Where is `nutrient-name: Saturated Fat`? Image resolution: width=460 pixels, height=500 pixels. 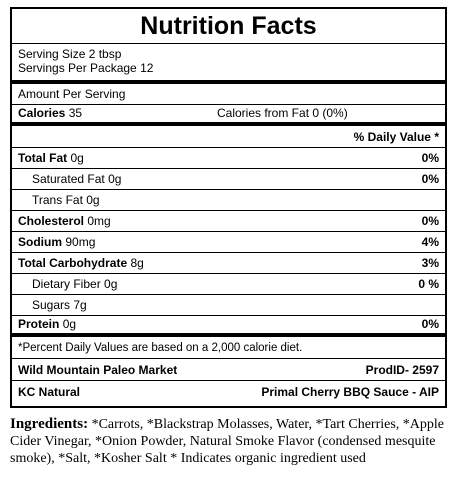
nutrient-name: Saturated Fat is located at coordinates (68, 178).